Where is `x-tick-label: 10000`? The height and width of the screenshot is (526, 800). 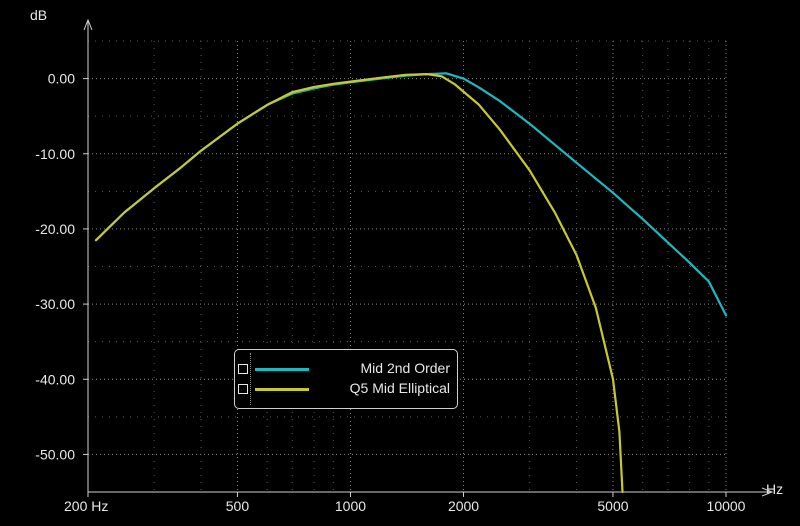
x-tick-label: 10000 is located at coordinates (726, 506).